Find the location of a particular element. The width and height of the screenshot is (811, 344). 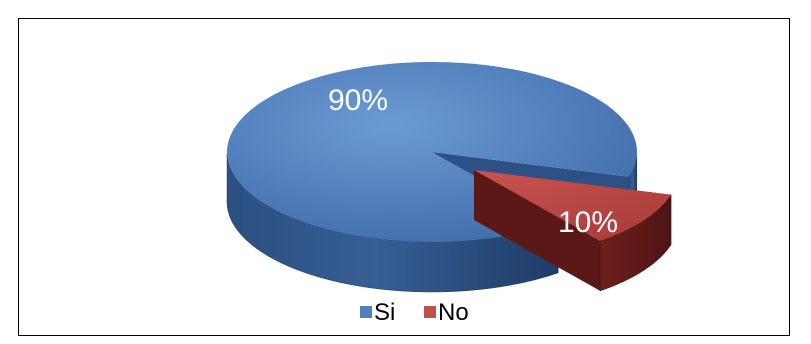

pie-slice-no is located at coordinates (573, 231).